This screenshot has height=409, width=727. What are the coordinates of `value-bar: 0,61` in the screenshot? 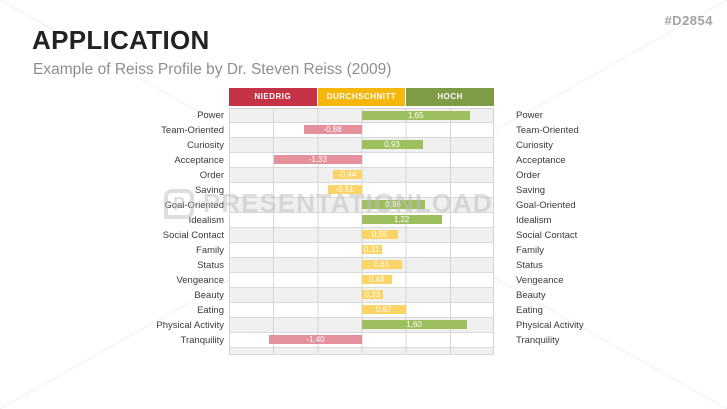 It's located at (381, 264).